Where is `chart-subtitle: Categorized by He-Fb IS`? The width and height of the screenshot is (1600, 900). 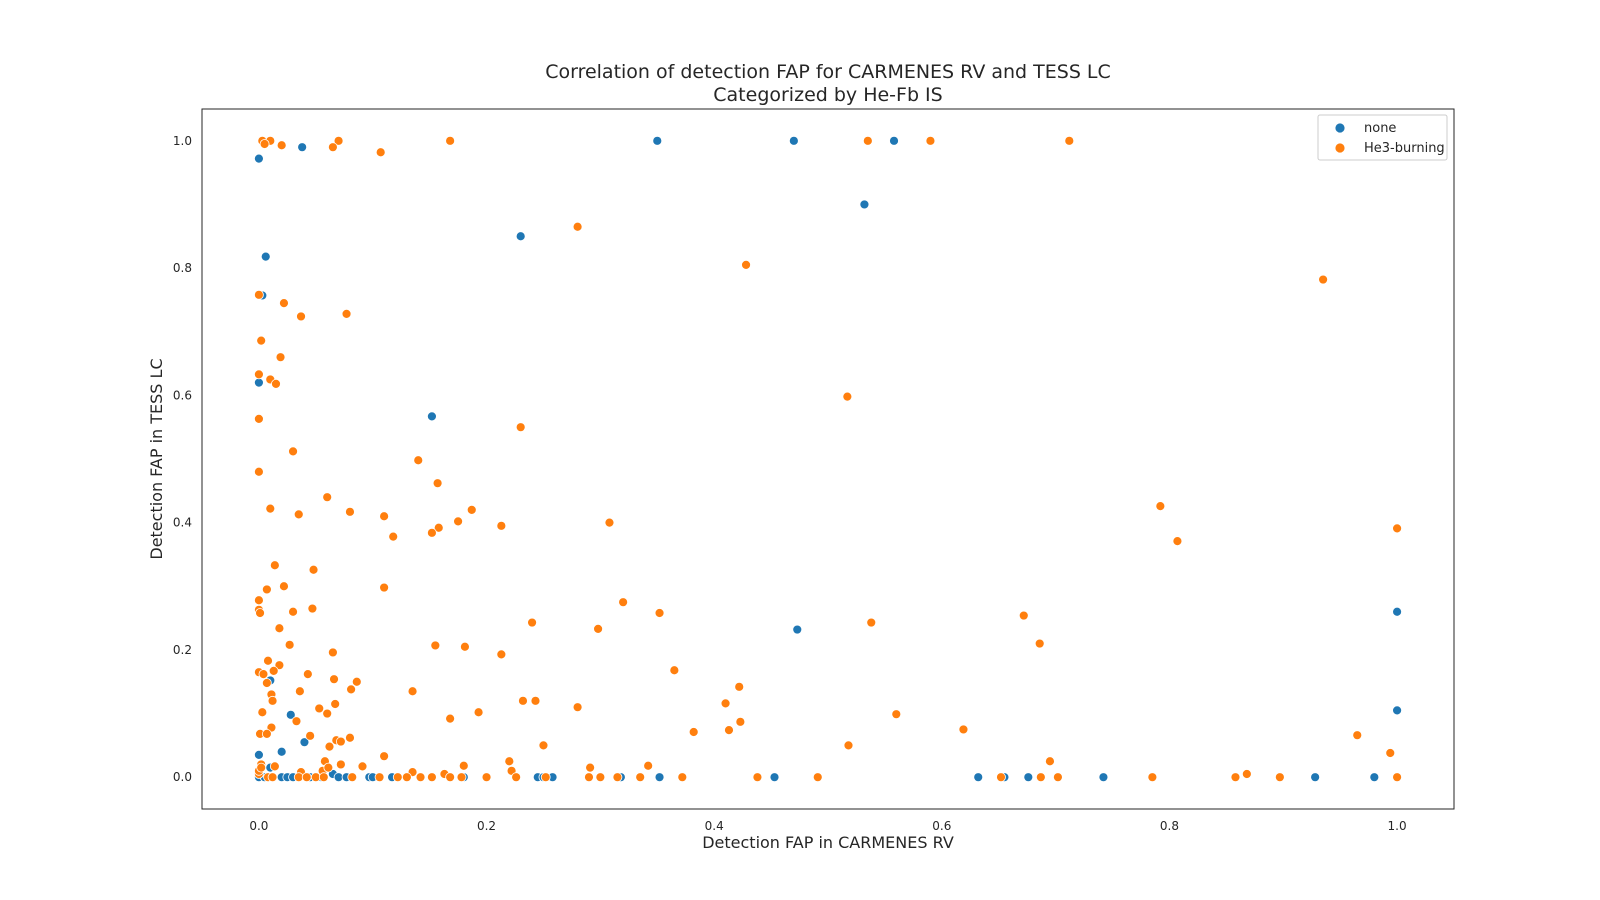 chart-subtitle: Categorized by He-Fb IS is located at coordinates (827, 95).